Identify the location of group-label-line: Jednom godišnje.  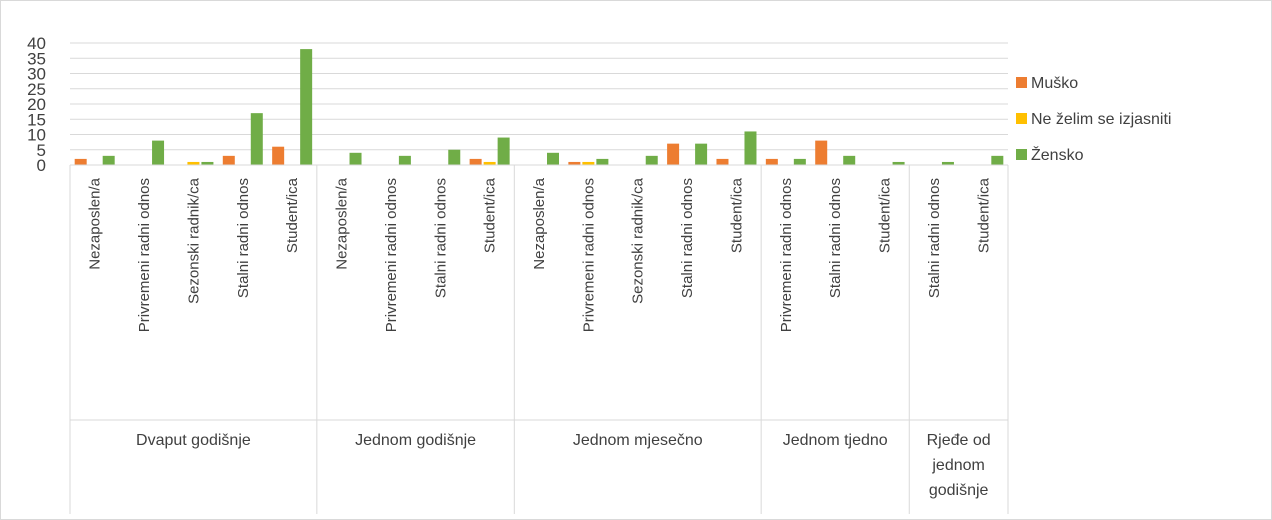
(415, 440).